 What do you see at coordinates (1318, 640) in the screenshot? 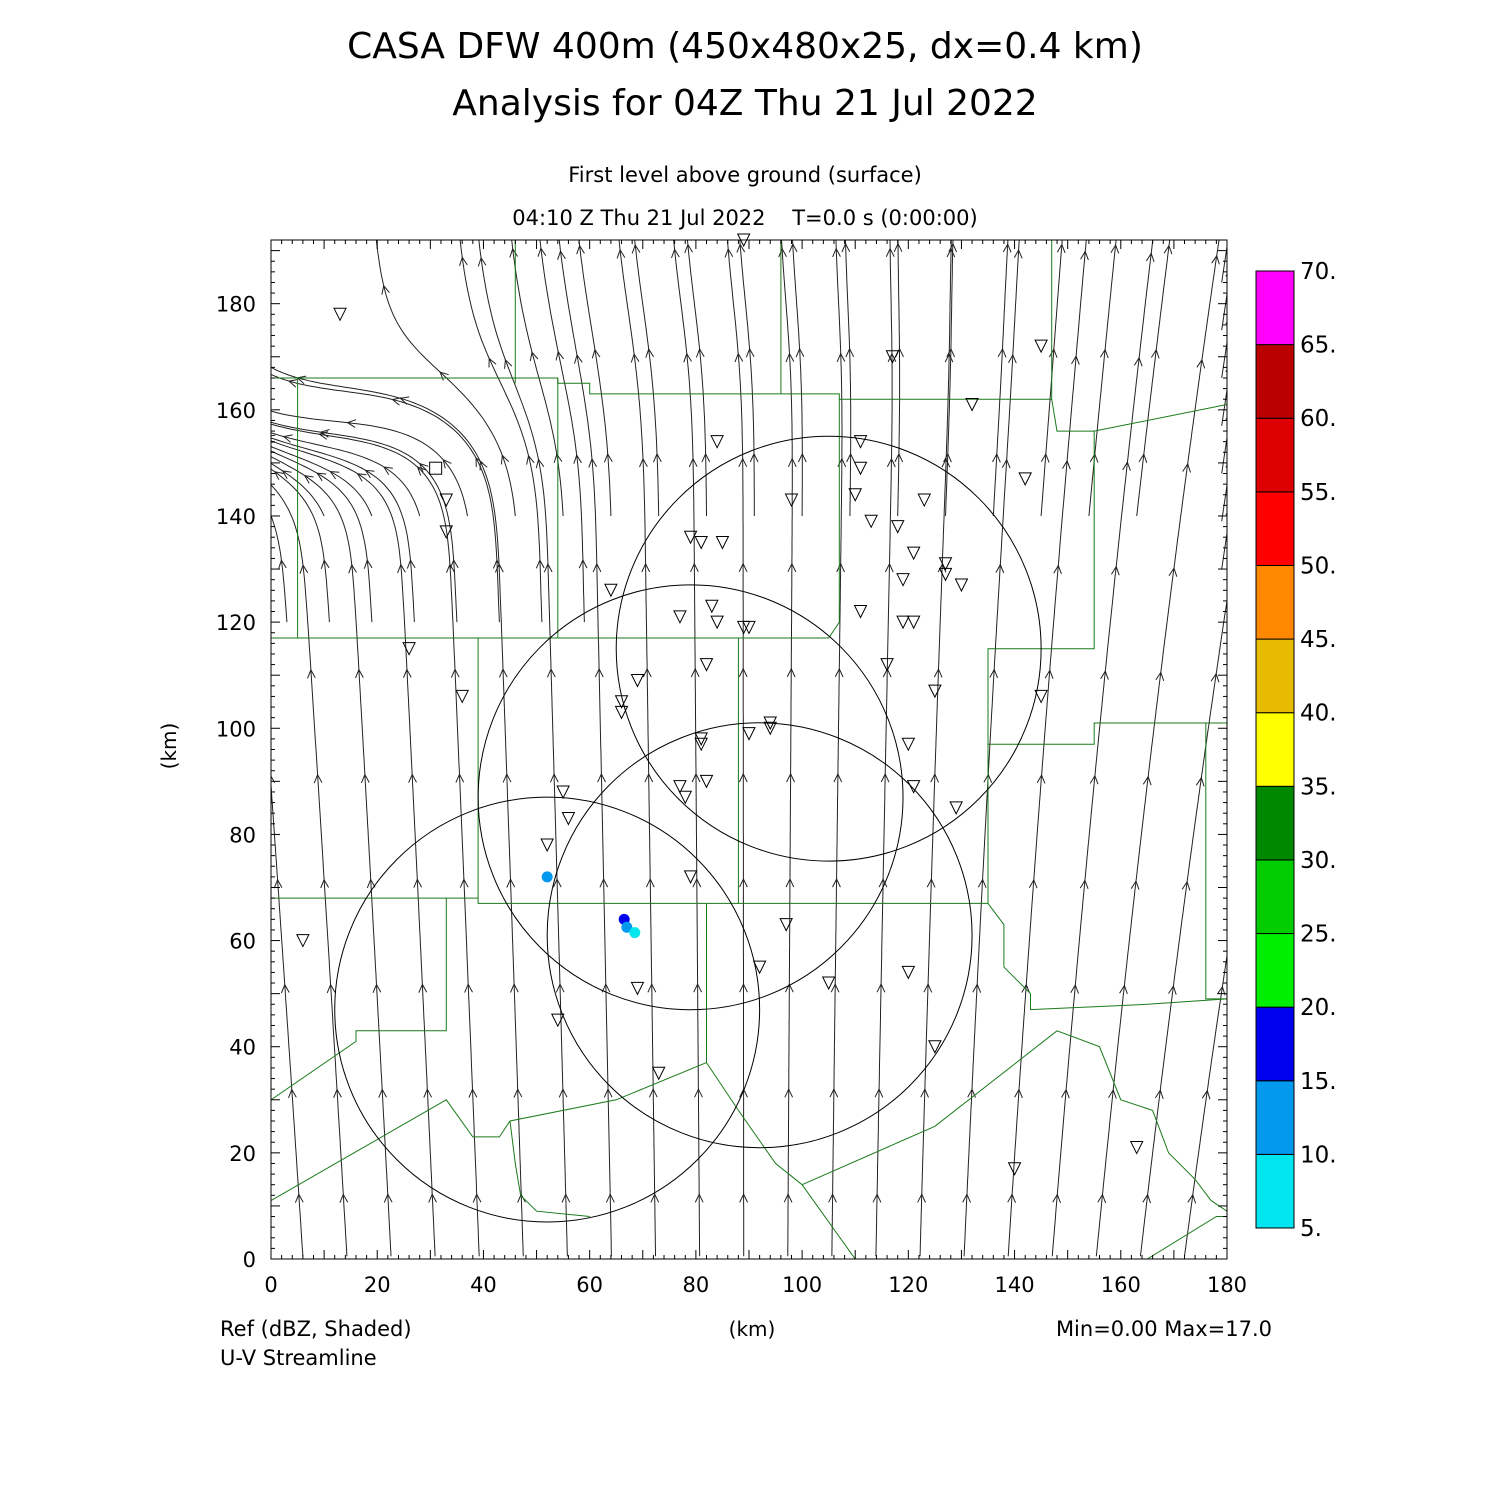
I see `colorbar-label: 45.` at bounding box center [1318, 640].